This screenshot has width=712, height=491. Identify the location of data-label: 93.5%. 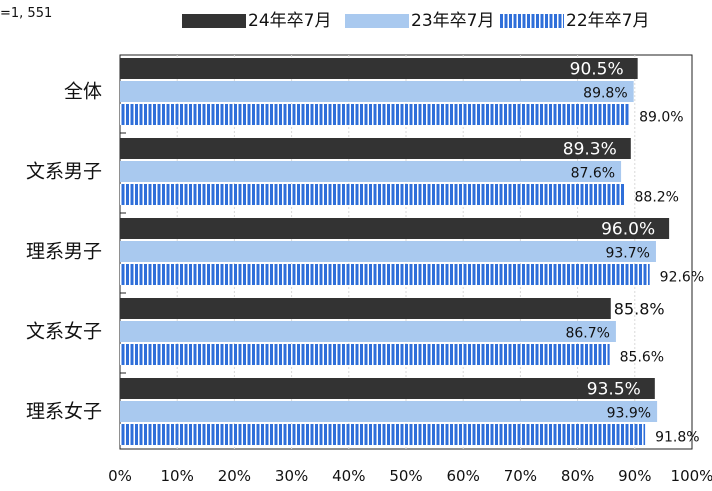
(614, 390).